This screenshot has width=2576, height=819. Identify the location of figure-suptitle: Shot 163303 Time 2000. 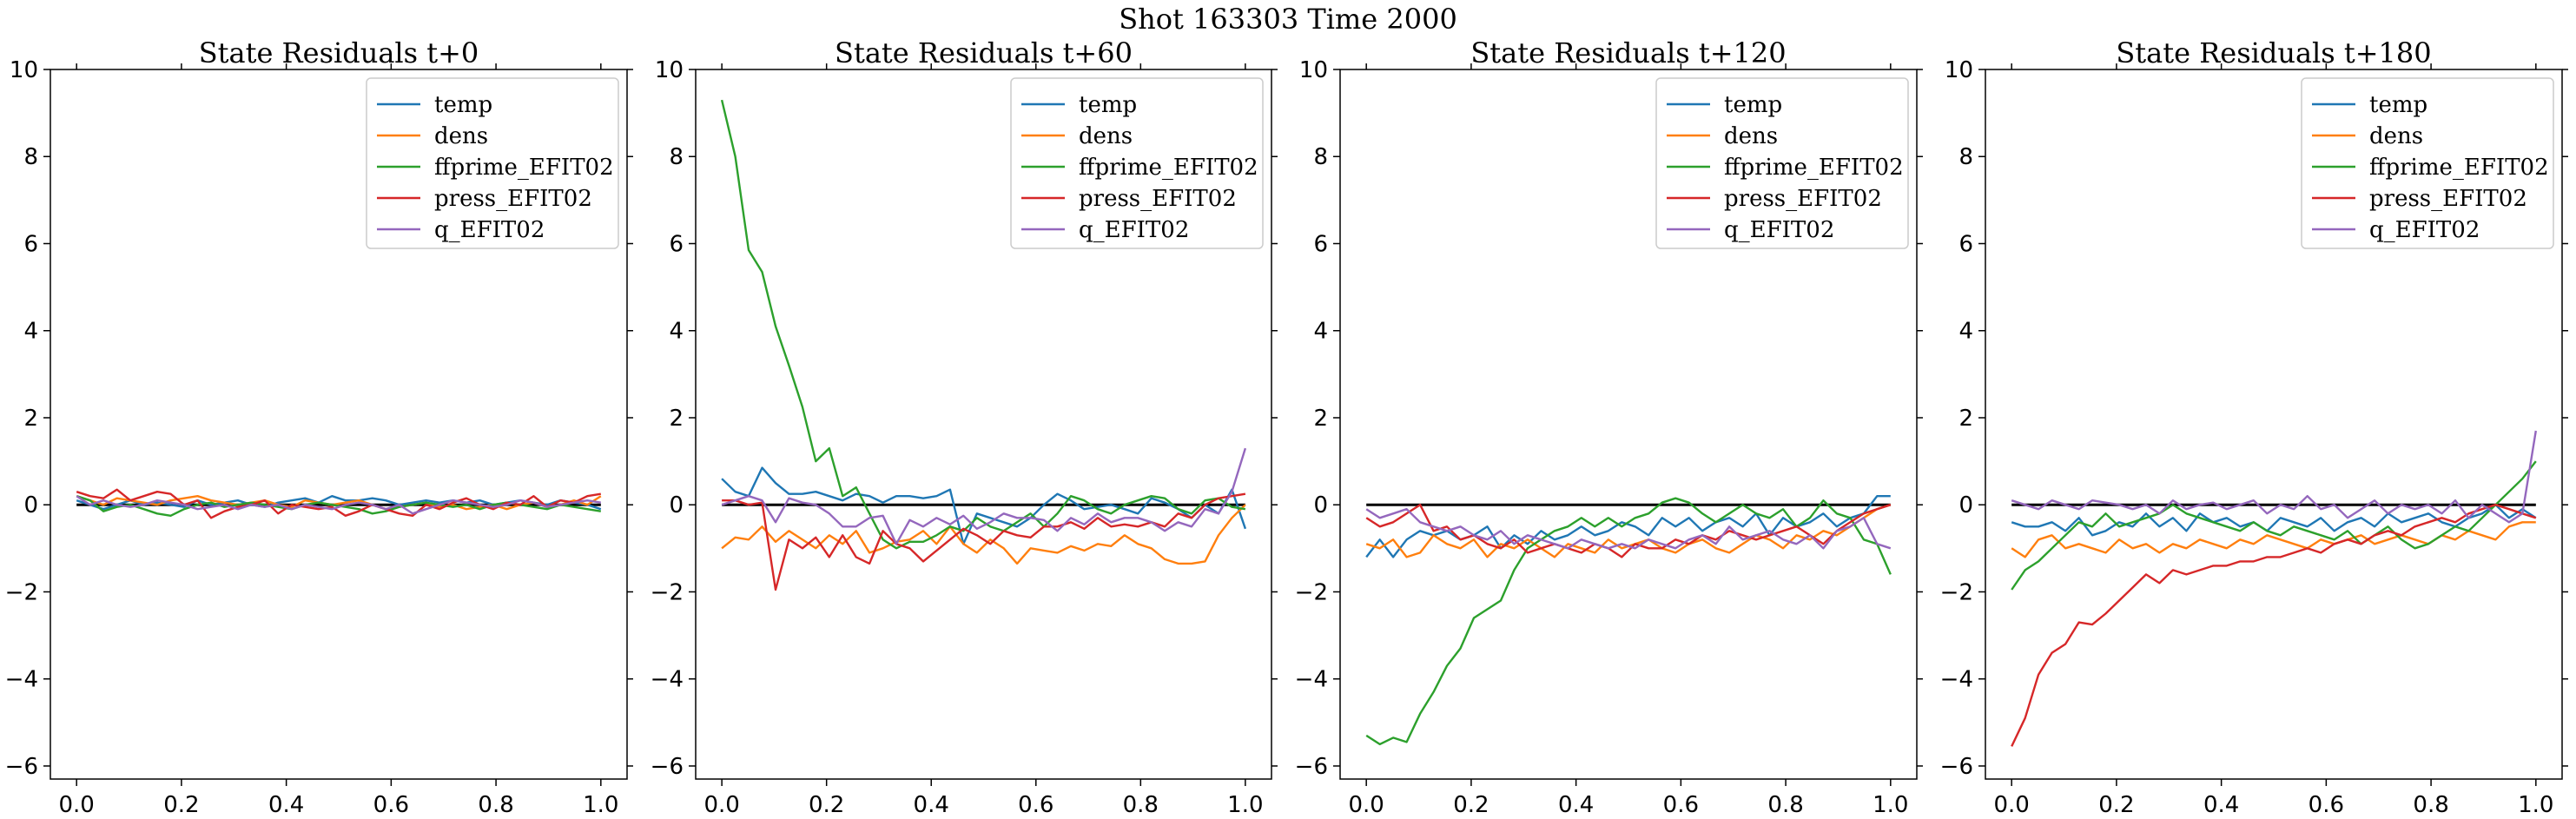
(1288, 19).